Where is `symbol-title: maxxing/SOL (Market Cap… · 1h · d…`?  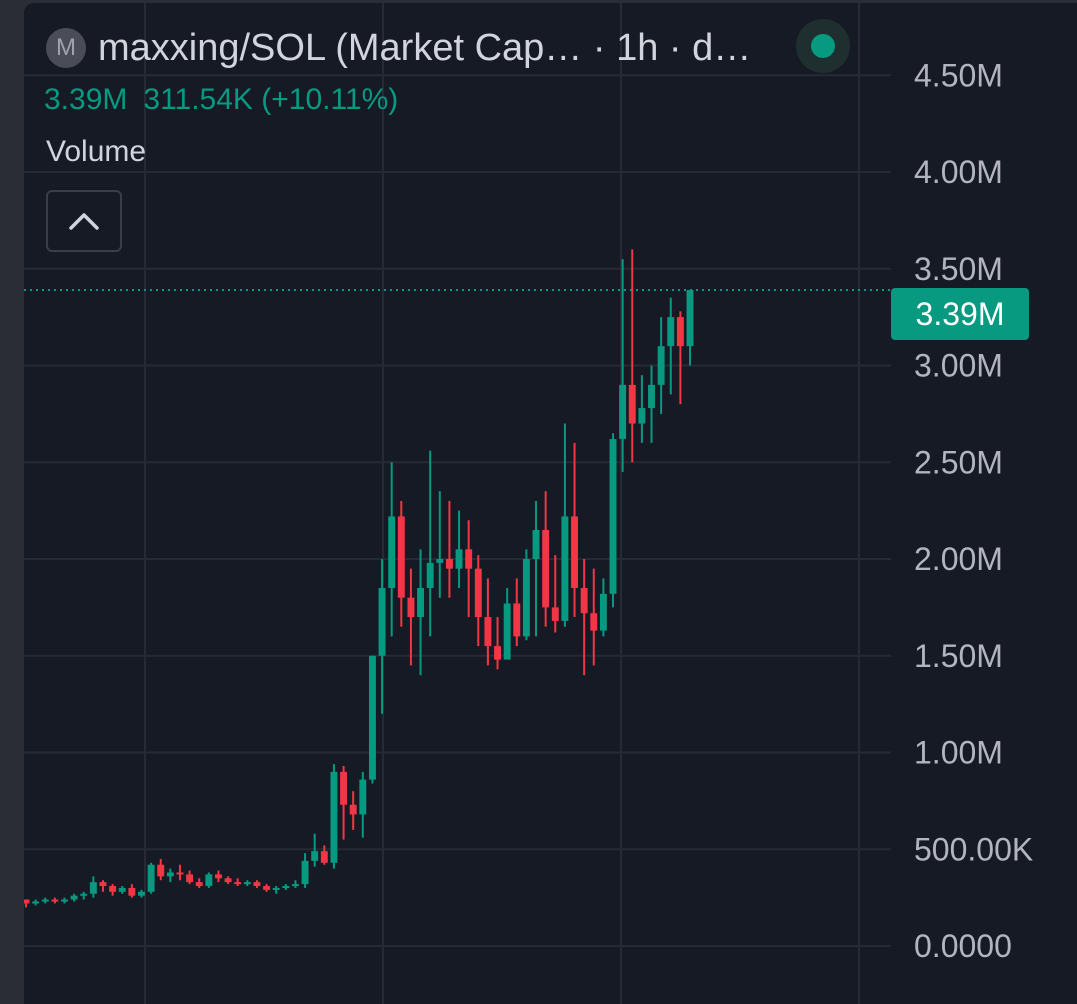
symbol-title: maxxing/SOL (Market Cap… · 1h · d… is located at coordinates (425, 47).